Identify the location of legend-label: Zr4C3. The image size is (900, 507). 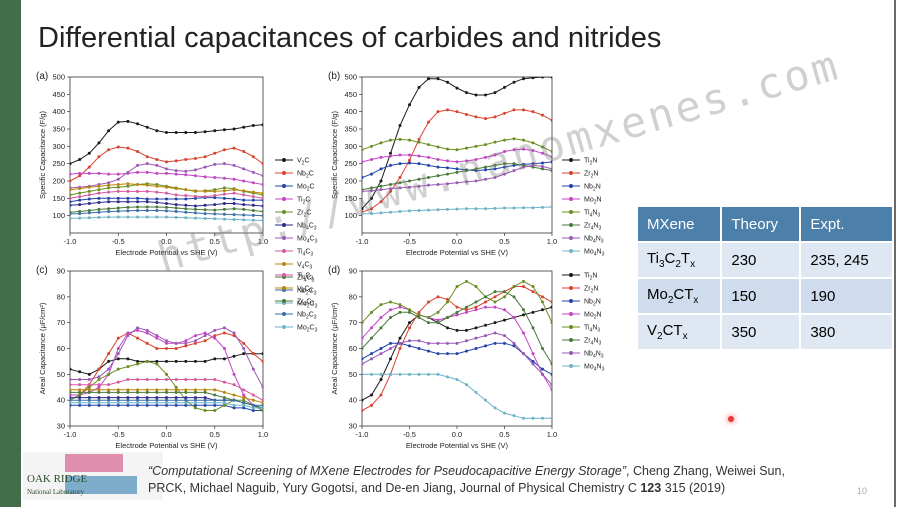
(305, 303).